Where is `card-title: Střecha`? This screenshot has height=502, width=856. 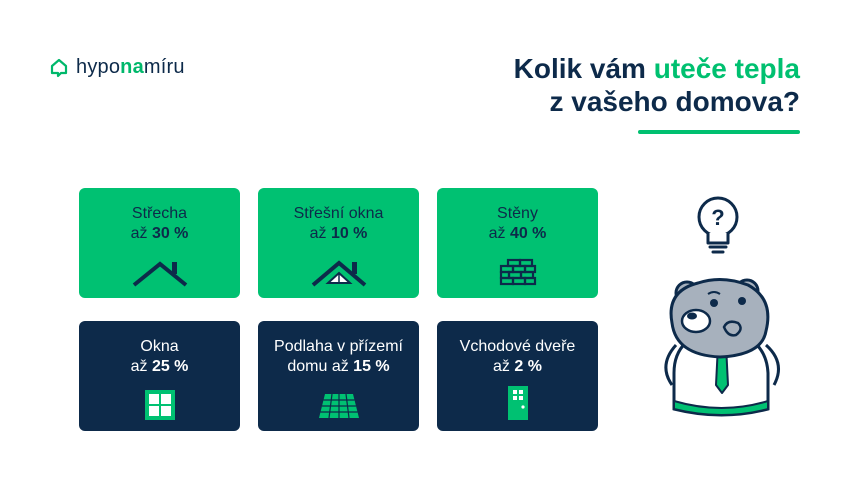
card-title: Střecha is located at coordinates (159, 213).